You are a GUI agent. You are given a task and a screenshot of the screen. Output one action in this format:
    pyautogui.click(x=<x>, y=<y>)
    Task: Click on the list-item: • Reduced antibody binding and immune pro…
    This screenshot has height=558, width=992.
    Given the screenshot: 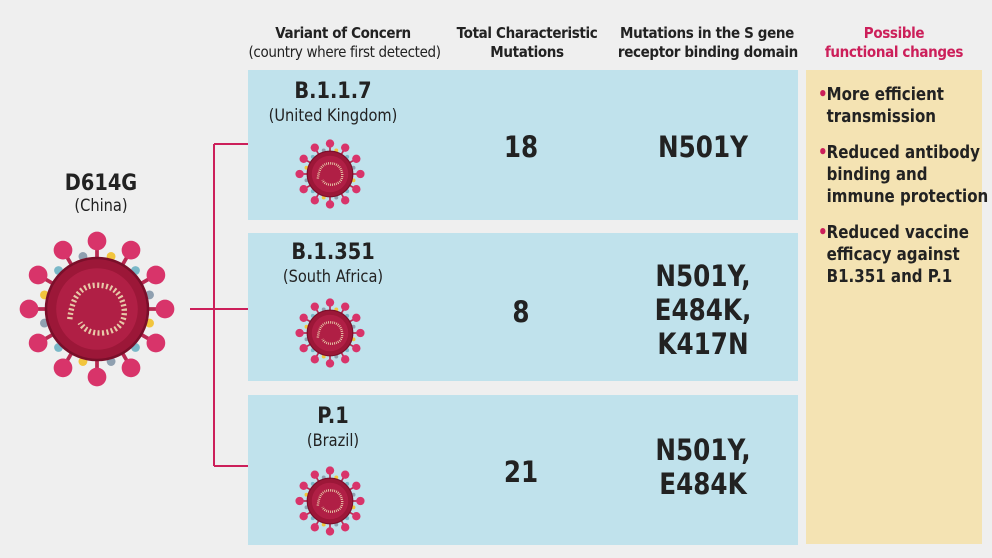 What is the action you would take?
    pyautogui.click(x=903, y=175)
    